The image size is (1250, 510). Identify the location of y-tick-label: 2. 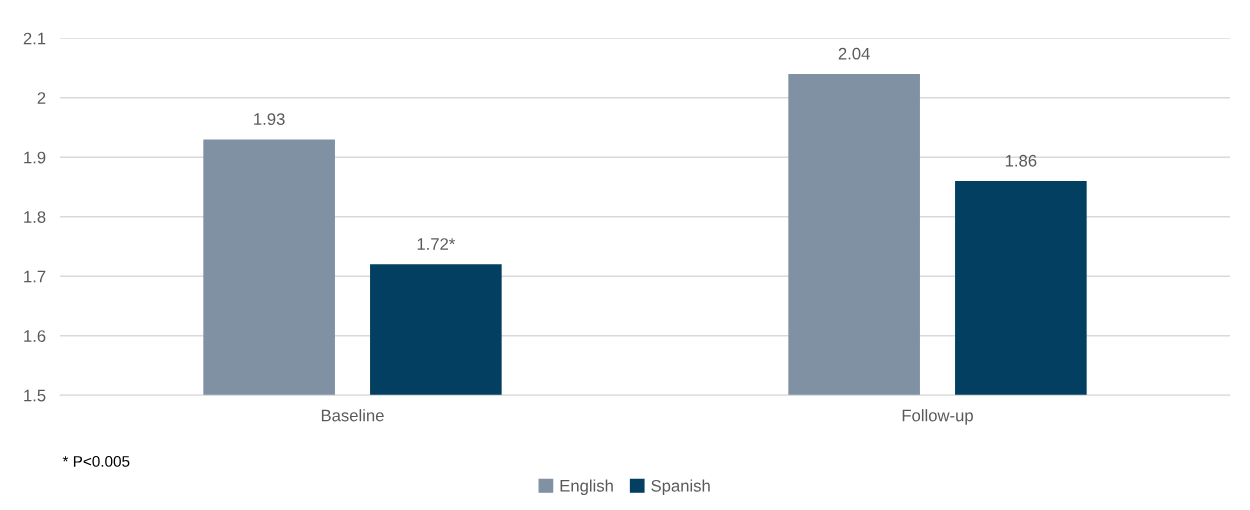
(41, 98).